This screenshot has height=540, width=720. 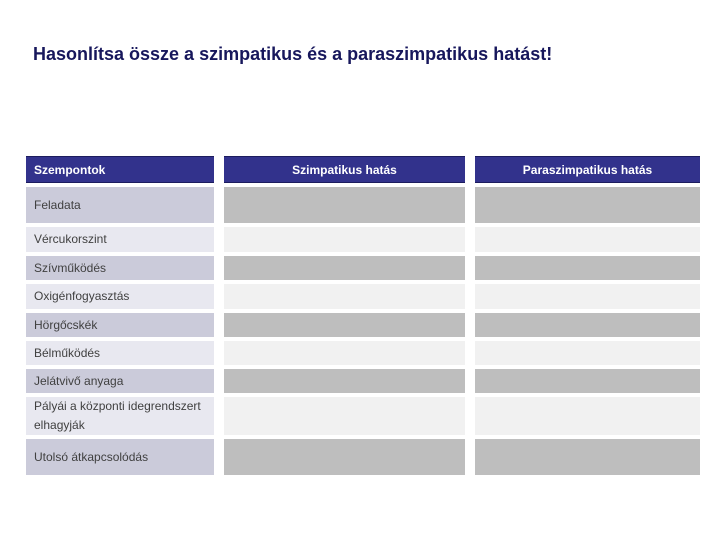 What do you see at coordinates (120, 205) in the screenshot?
I see `row-label: Feladata` at bounding box center [120, 205].